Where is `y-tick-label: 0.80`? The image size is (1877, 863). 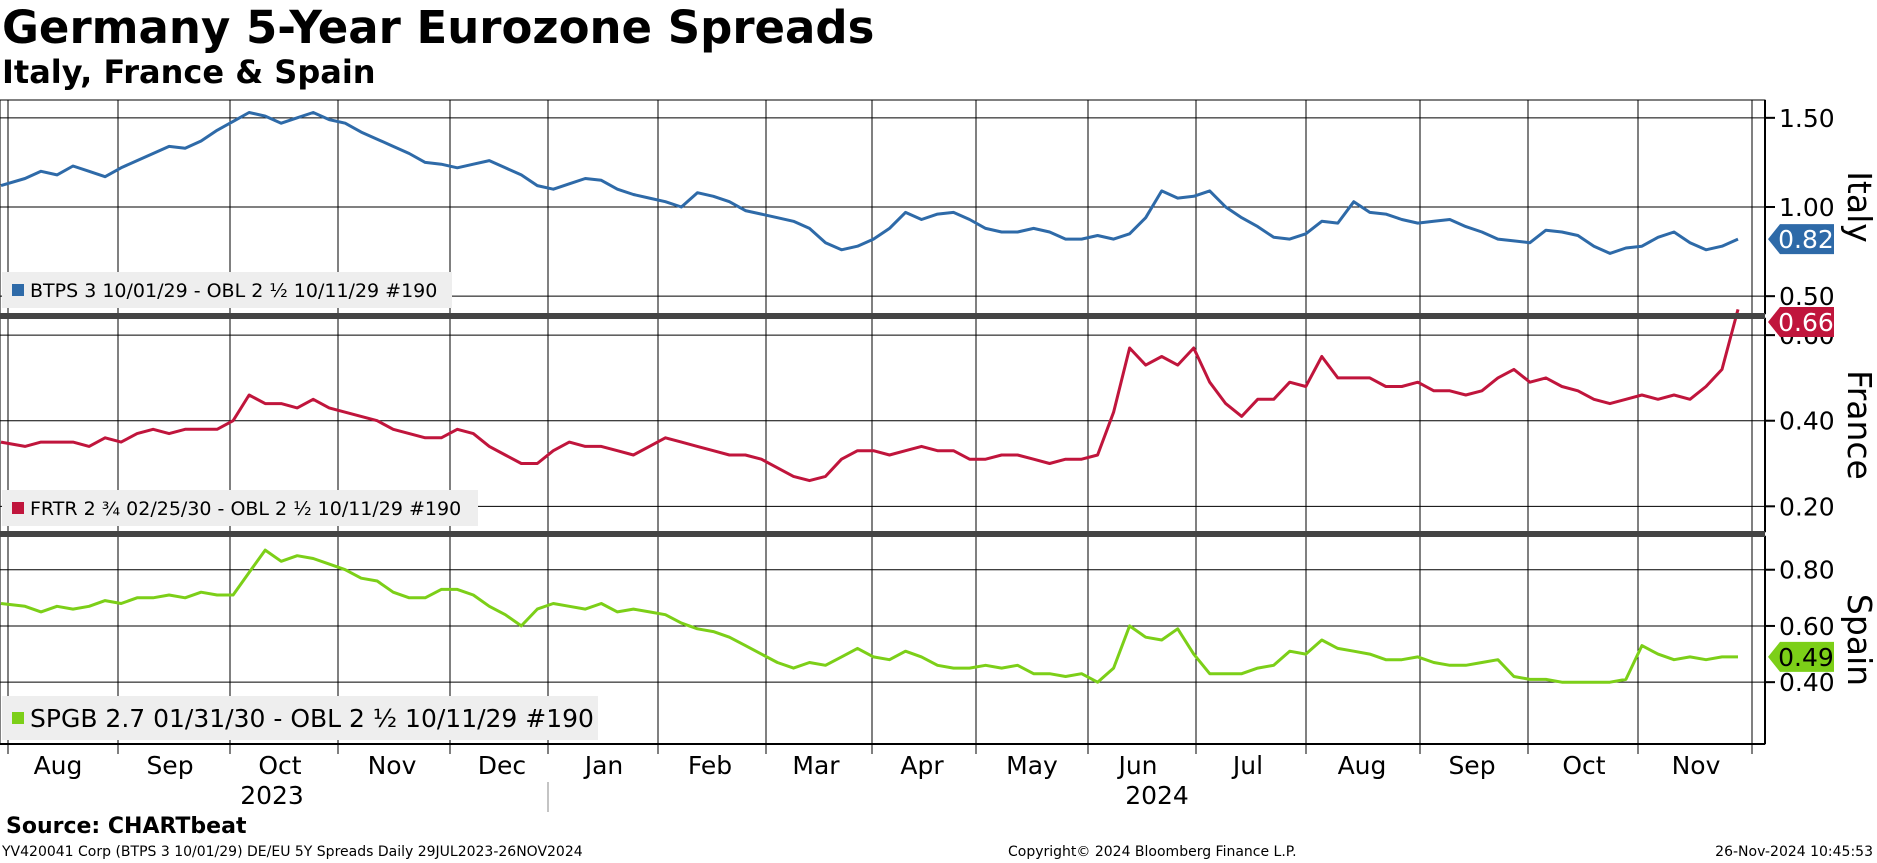
y-tick-label: 0.80 is located at coordinates (1807, 570).